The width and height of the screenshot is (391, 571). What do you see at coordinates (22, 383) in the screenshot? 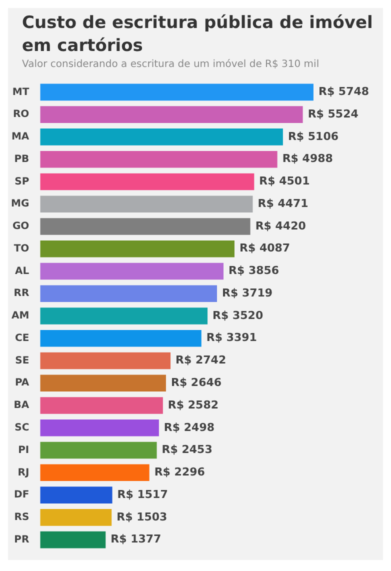
I see `y-tick-label: PA` at bounding box center [22, 383].